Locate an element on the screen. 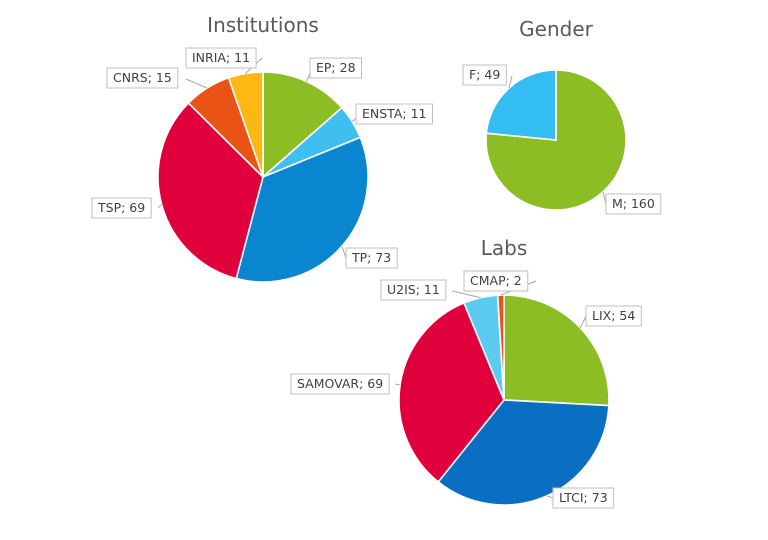 This screenshot has width=768, height=540. institutions-label-box-inria is located at coordinates (221, 58).